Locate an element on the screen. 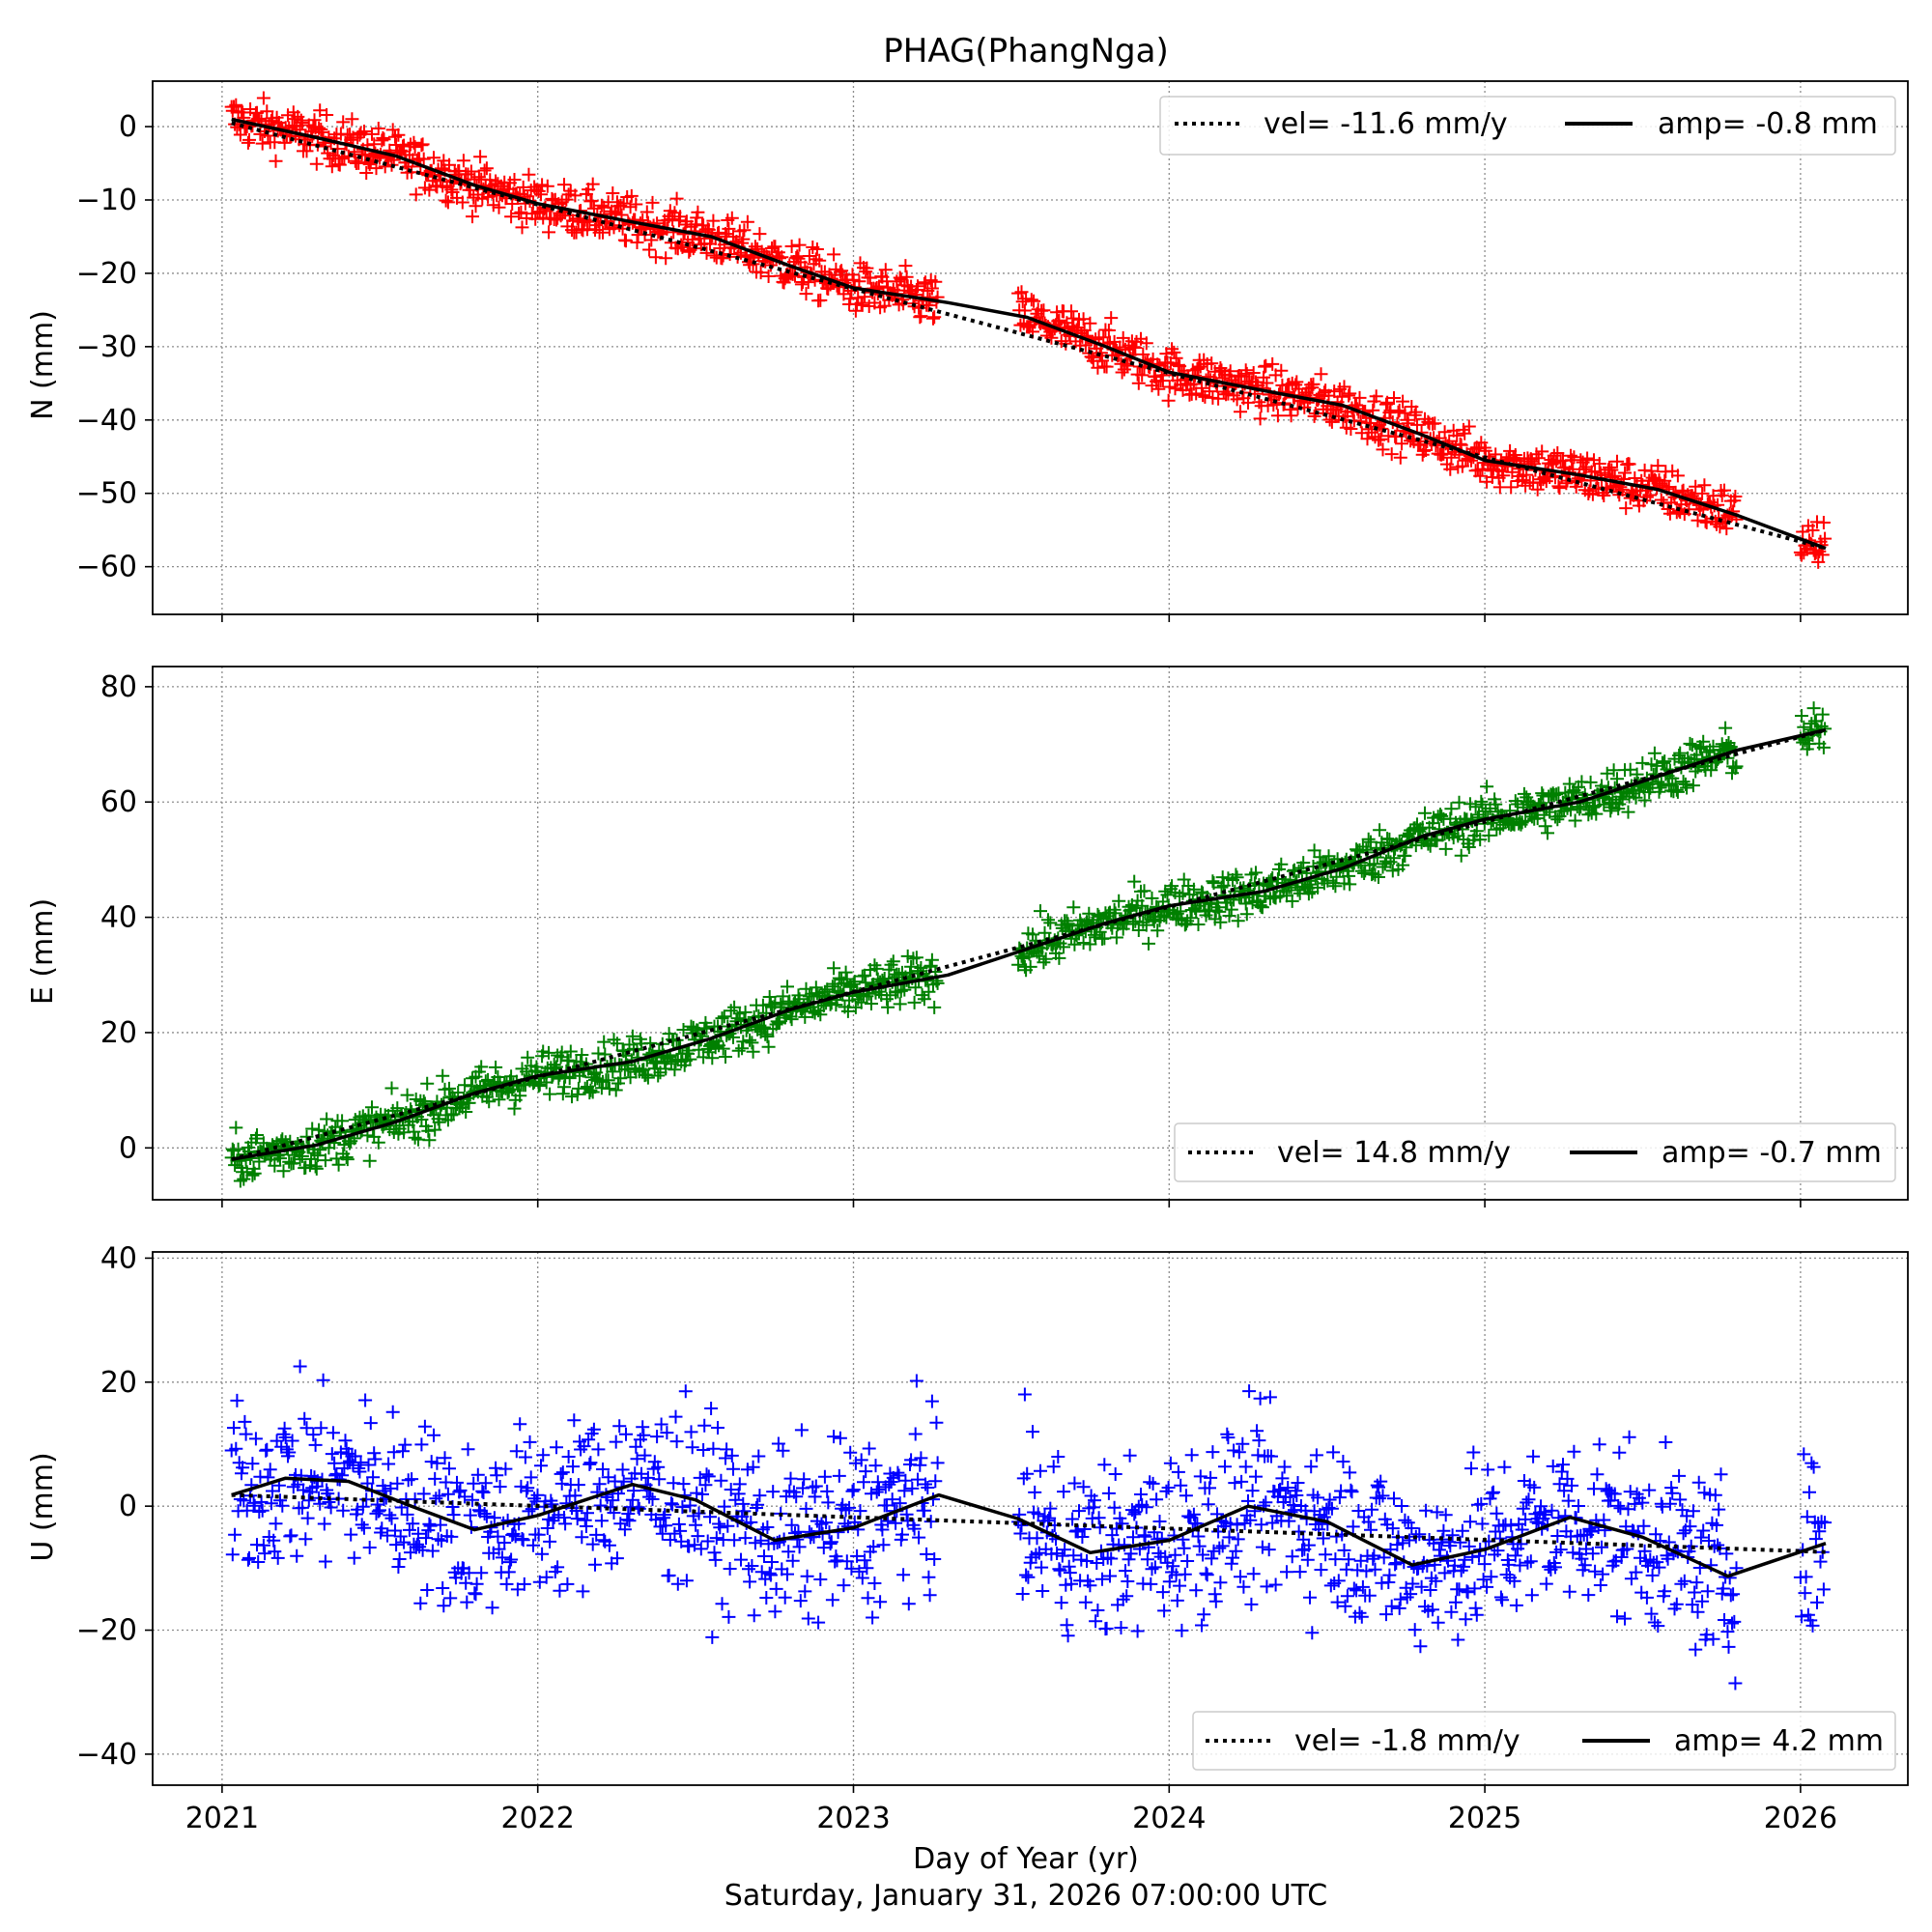  x-tick-label: 2021 is located at coordinates (222, 1818).